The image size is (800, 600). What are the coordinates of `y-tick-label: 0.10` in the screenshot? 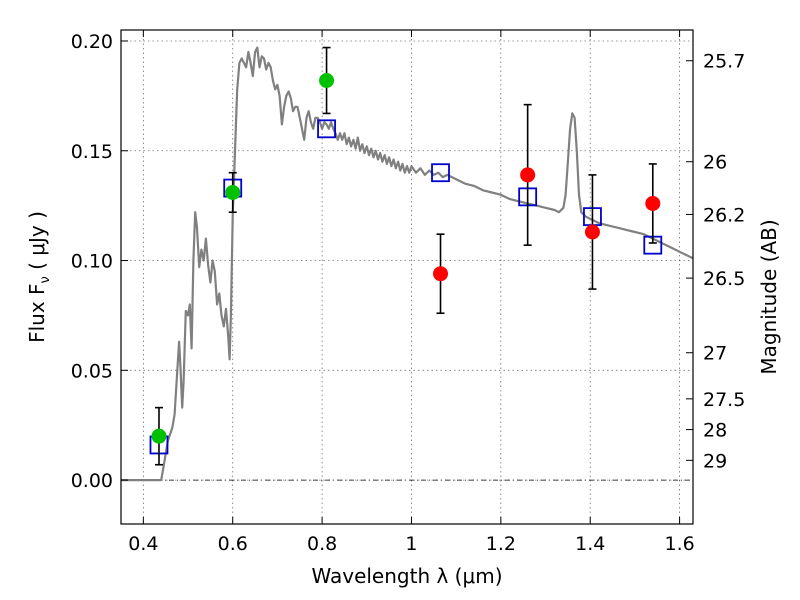 It's located at (92, 262).